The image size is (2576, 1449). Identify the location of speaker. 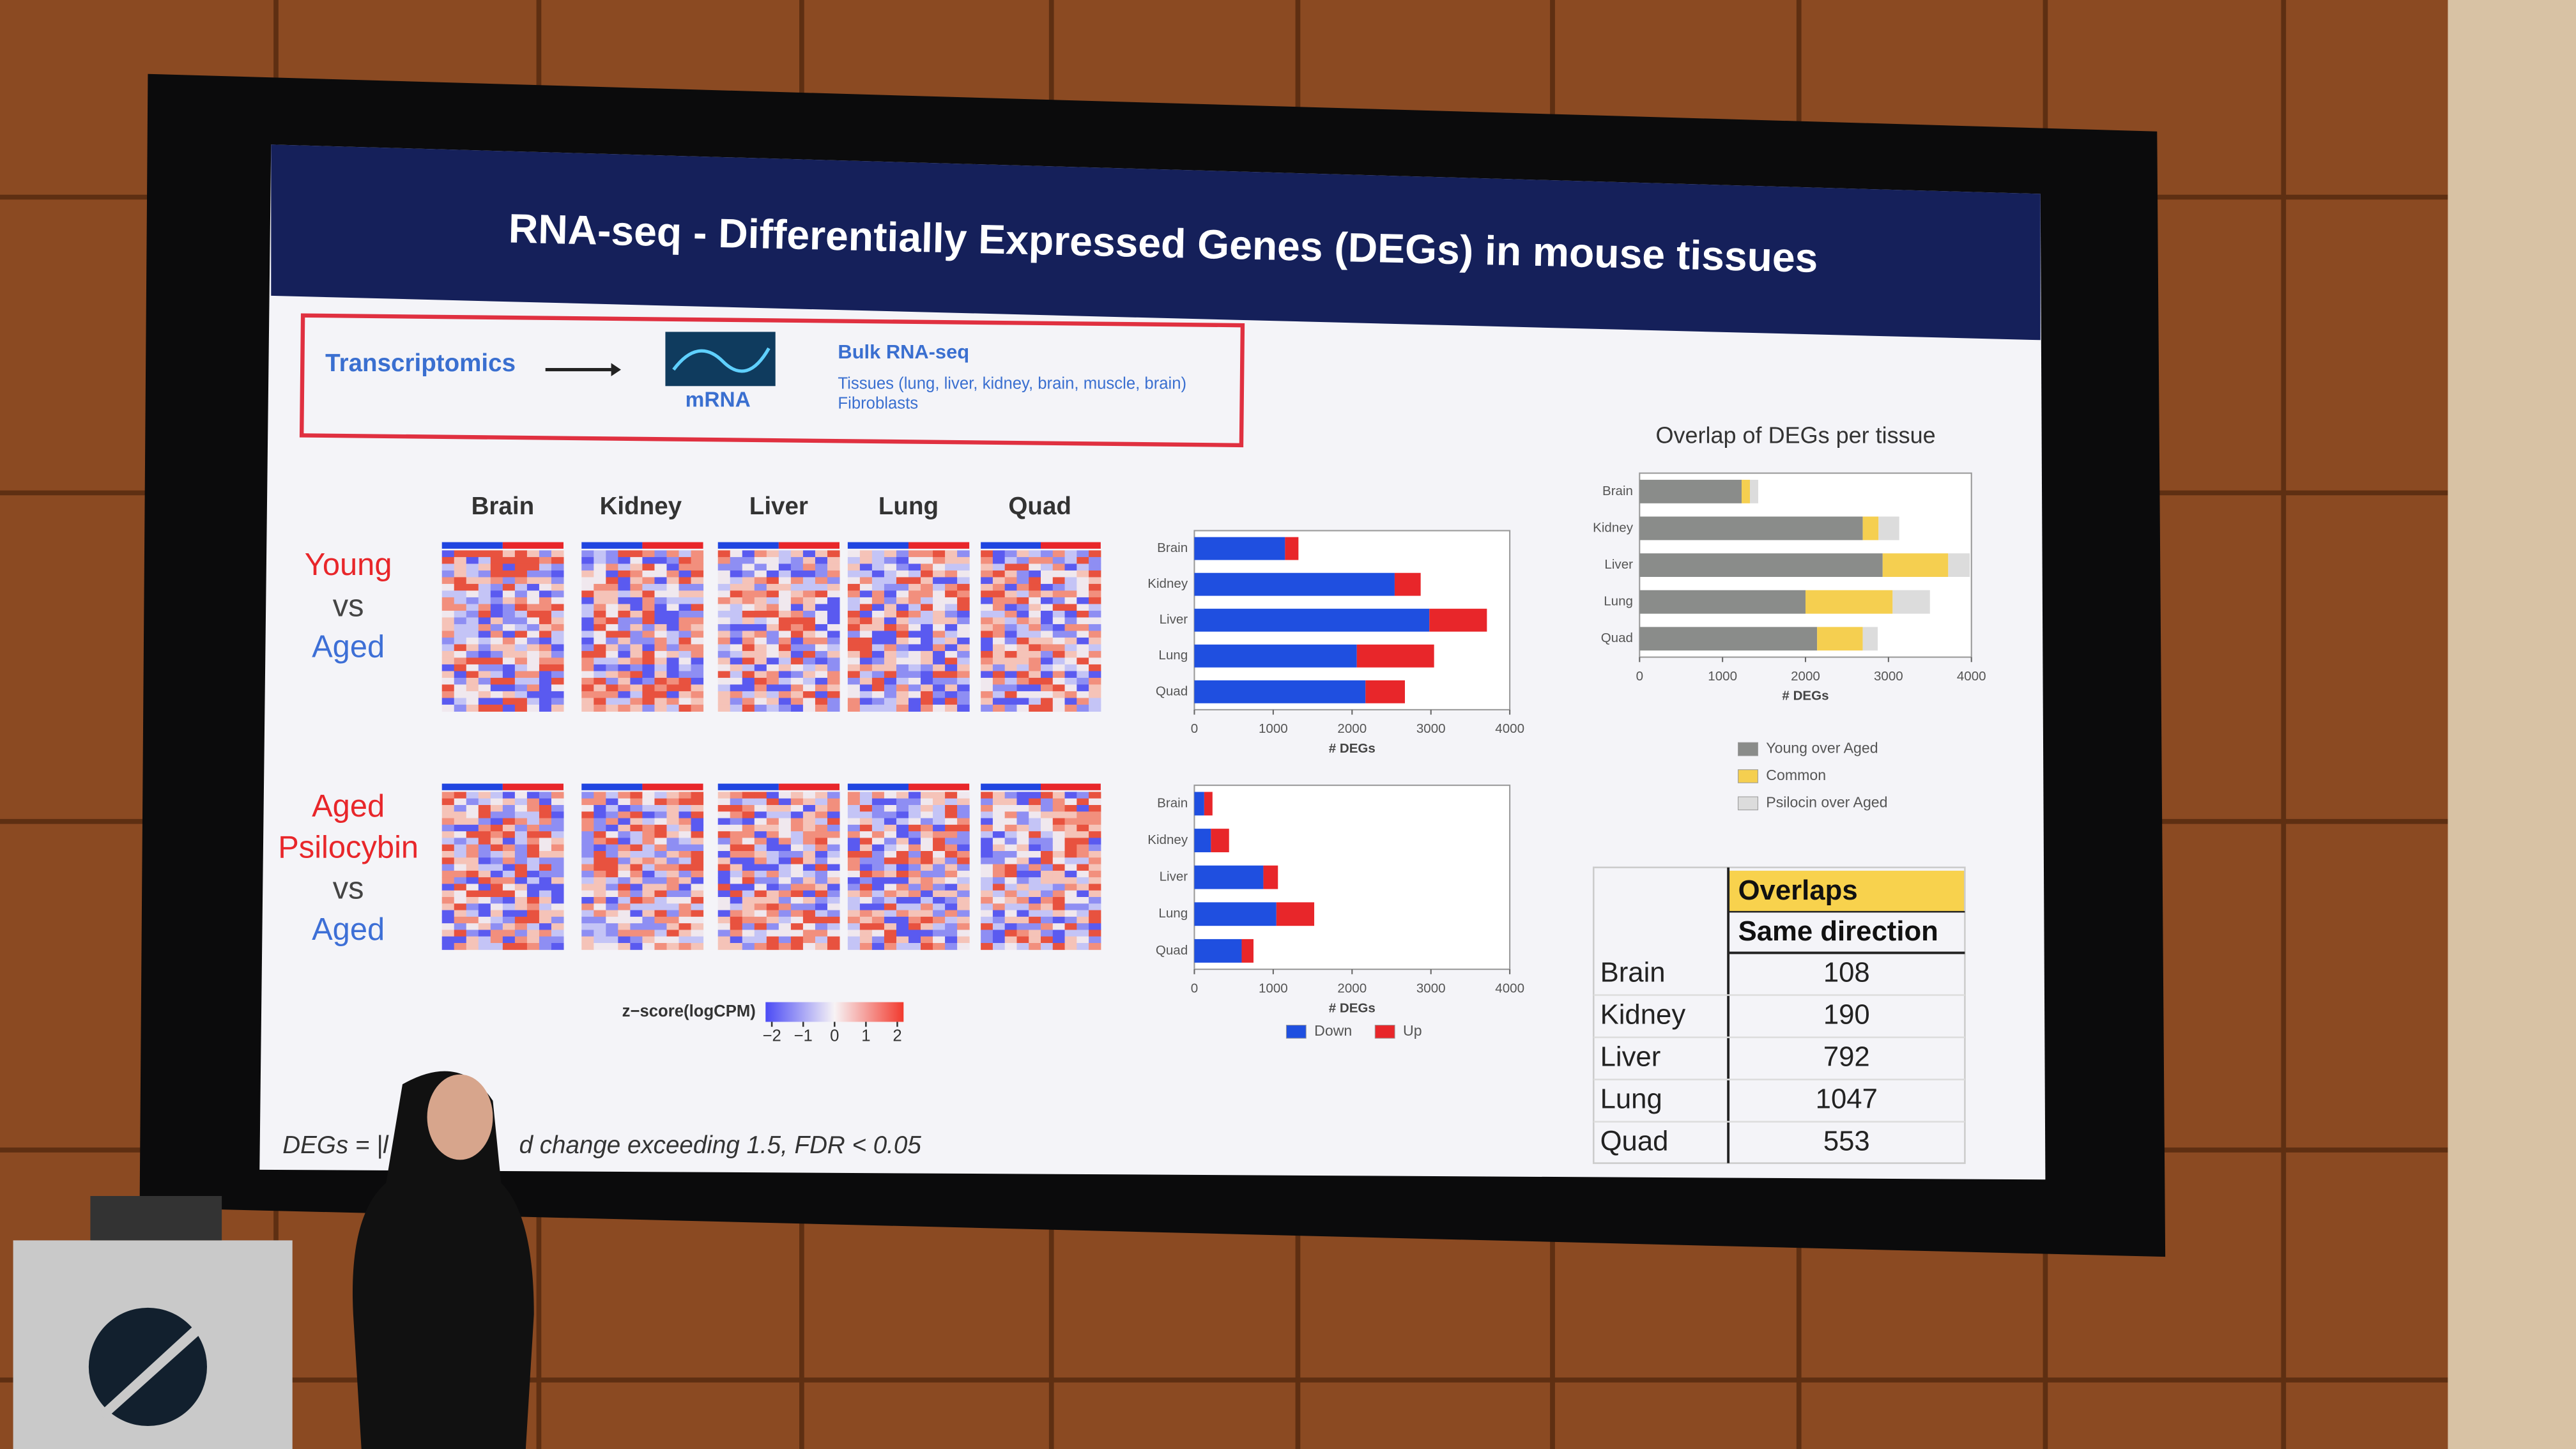
(443, 1260).